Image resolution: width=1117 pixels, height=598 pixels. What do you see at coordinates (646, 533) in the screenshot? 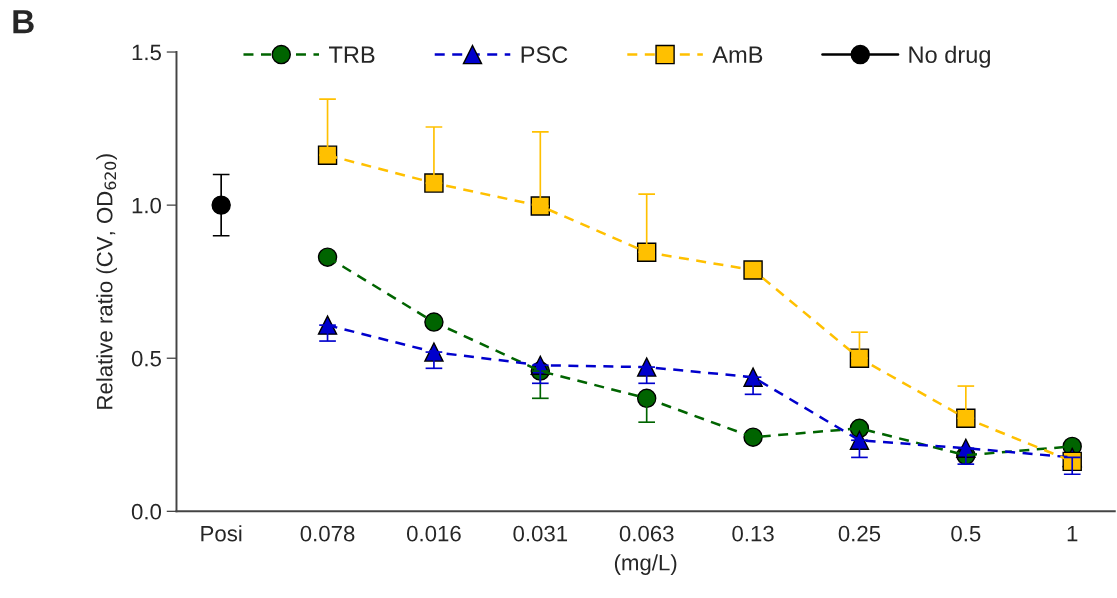
I see `x-tick-label: 0.063` at bounding box center [646, 533].